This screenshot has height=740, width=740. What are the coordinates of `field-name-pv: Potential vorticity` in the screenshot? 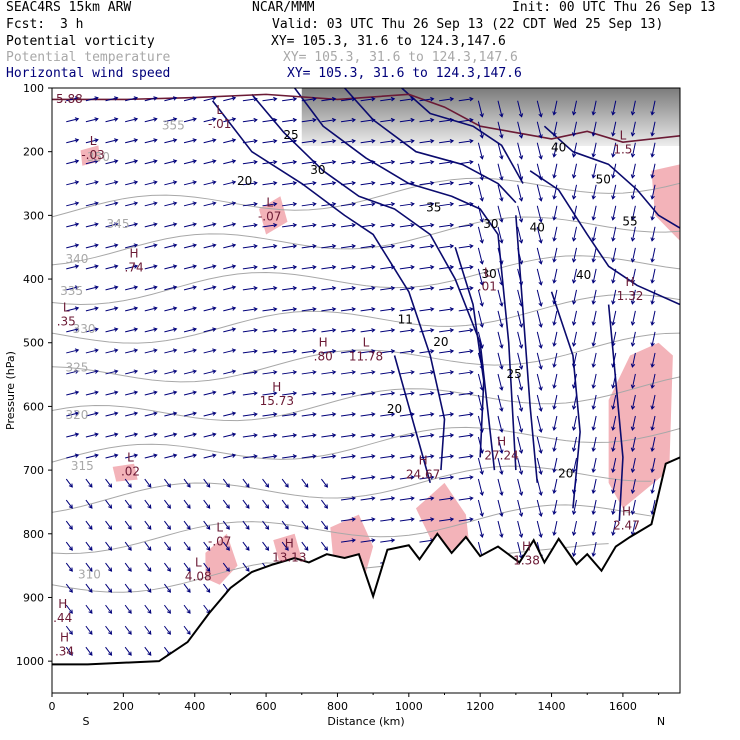 It's located at (80, 41).